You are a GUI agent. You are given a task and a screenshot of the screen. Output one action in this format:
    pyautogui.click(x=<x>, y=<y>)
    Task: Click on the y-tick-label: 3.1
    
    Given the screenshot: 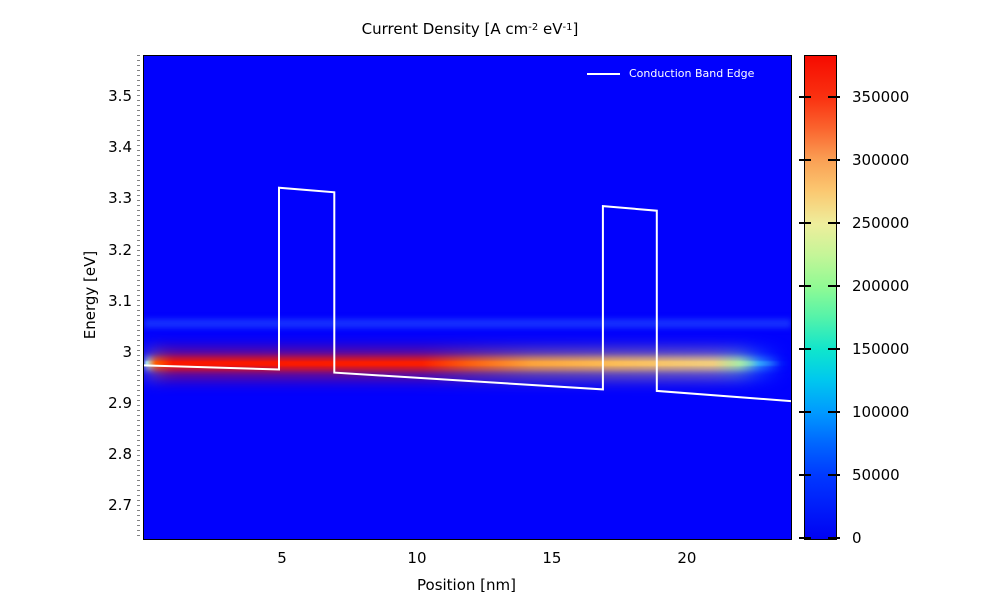 What is the action you would take?
    pyautogui.click(x=120, y=300)
    